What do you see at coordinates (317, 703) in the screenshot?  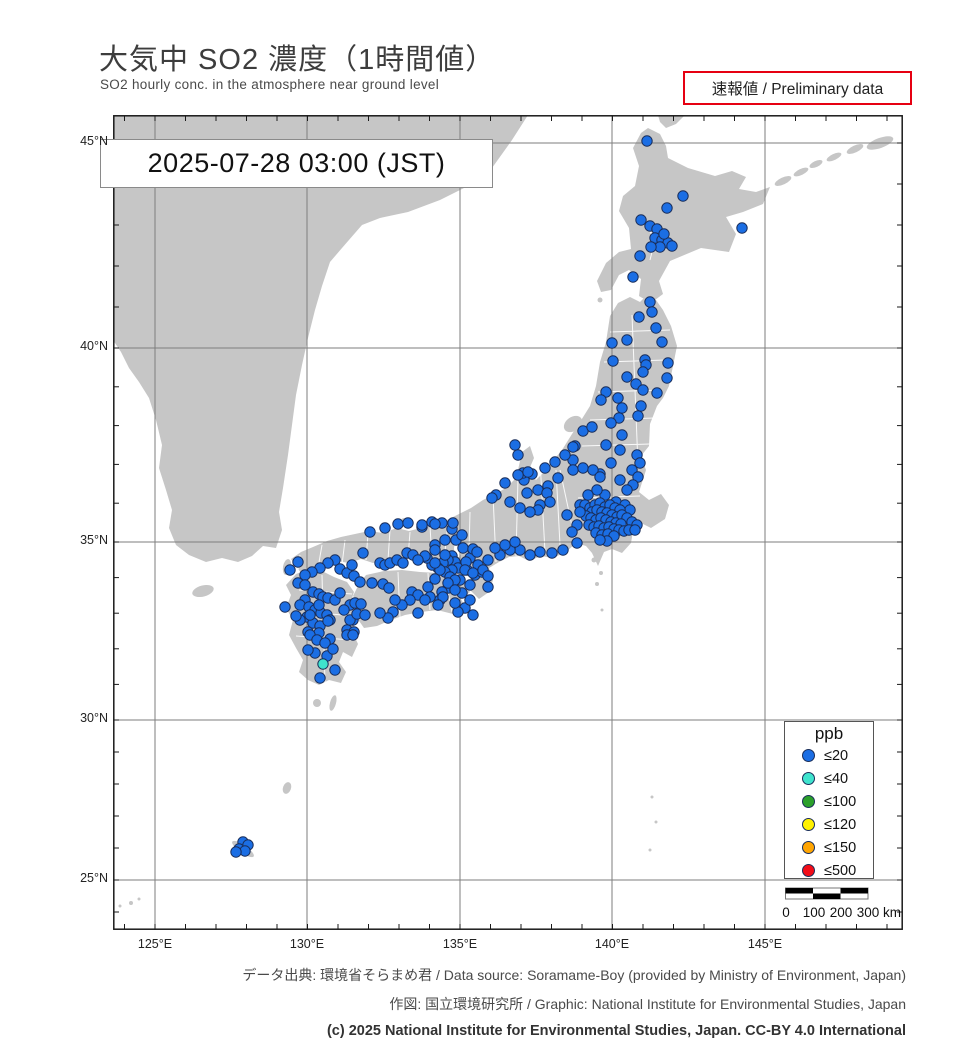 I see `yakushima-island` at bounding box center [317, 703].